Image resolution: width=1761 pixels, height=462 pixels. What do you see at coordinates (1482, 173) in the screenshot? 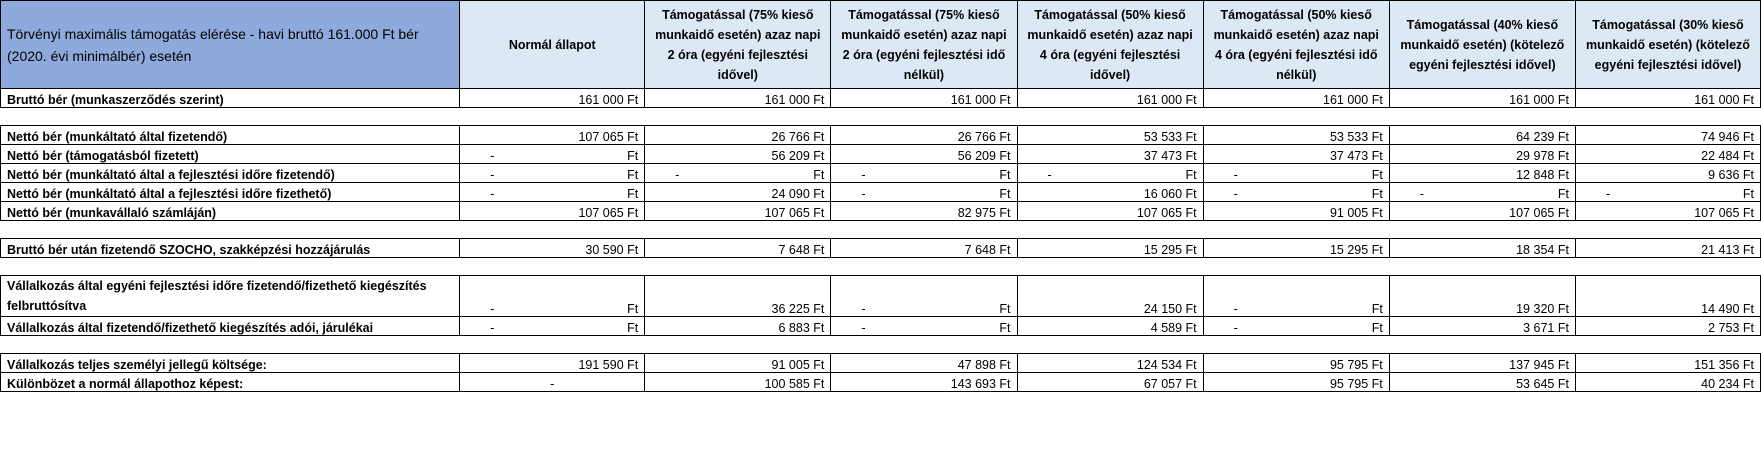
I see `value-cell: 12 848 Ft` at bounding box center [1482, 173].